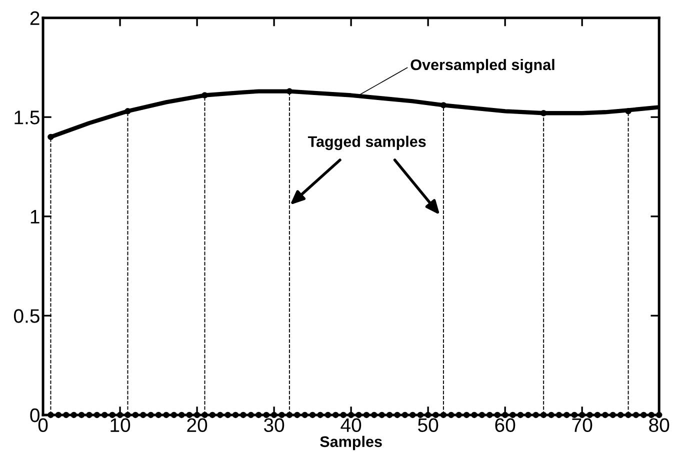 Image resolution: width=683 pixels, height=457 pixels. I want to click on annotation: Oversampled signal, so click(482, 66).